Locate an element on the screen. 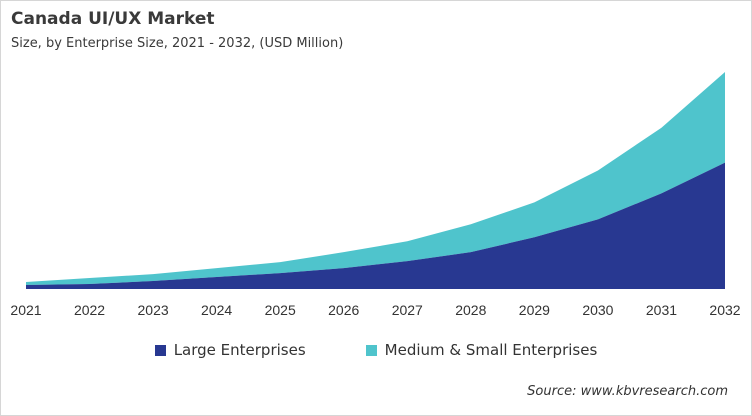  x-tick-label: 2027 is located at coordinates (407, 310).